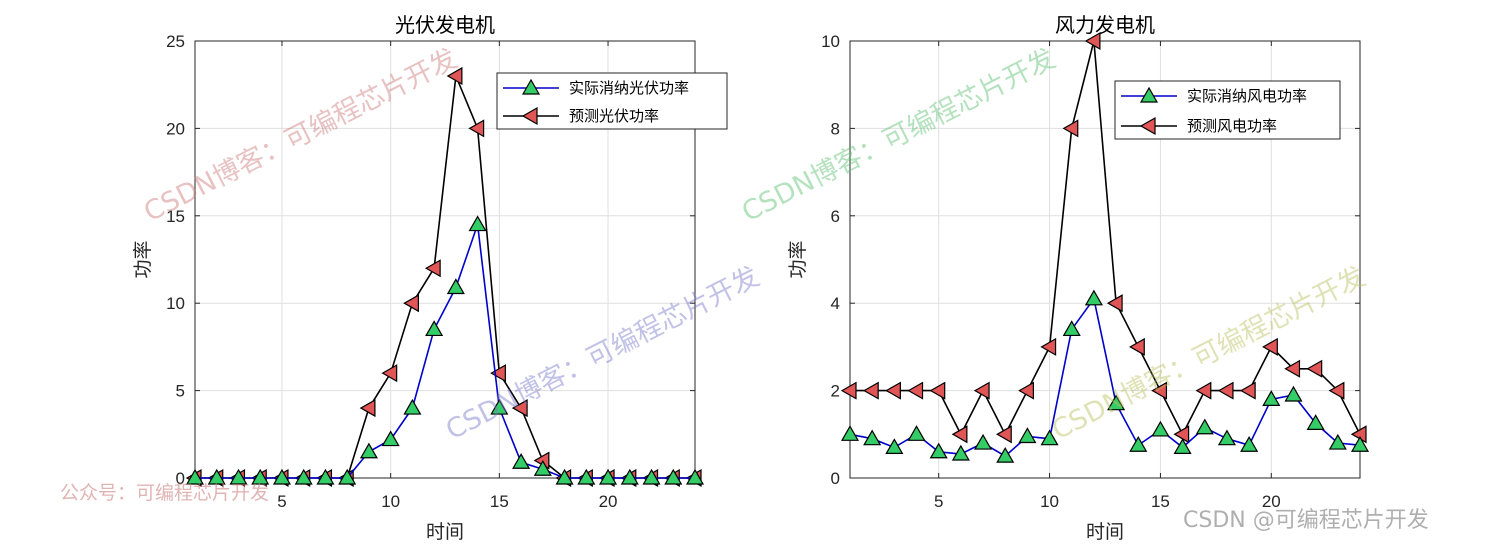 The height and width of the screenshot is (544, 1494). I want to click on y-tick-label: 15, so click(175, 216).